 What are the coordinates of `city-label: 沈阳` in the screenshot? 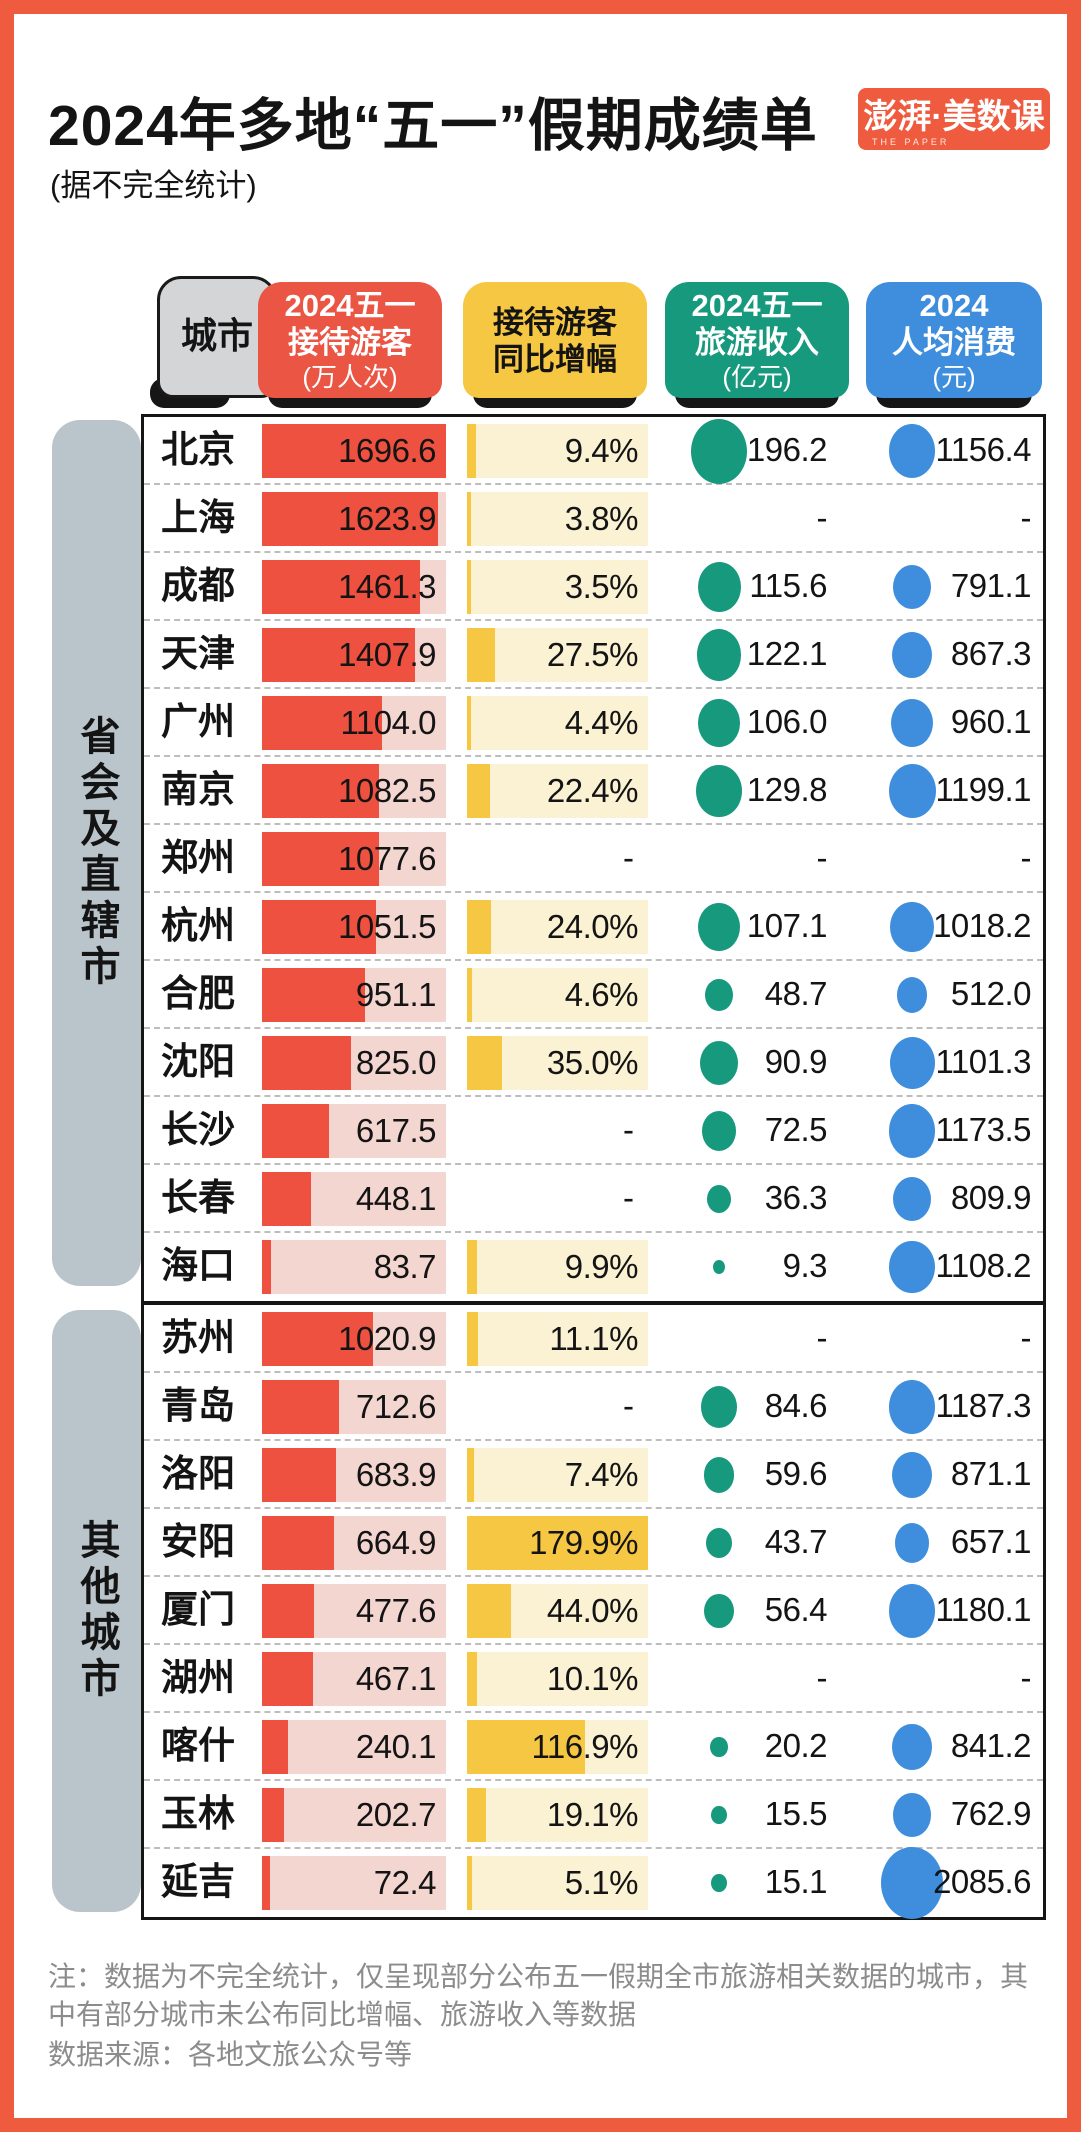 It's located at (198, 1061).